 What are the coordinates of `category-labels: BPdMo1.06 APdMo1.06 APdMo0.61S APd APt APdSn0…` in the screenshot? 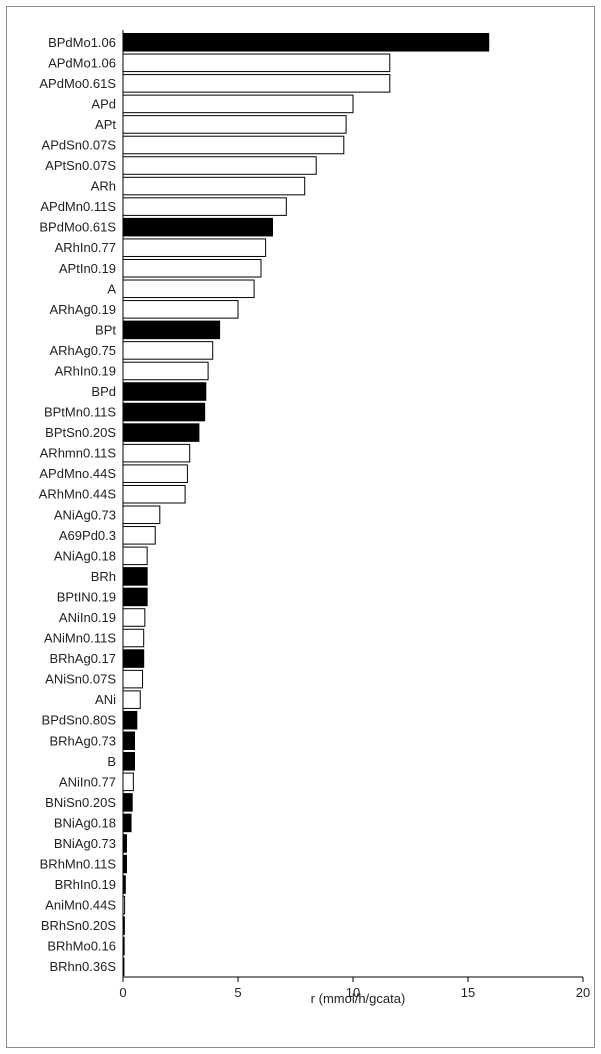 It's located at (78, 504).